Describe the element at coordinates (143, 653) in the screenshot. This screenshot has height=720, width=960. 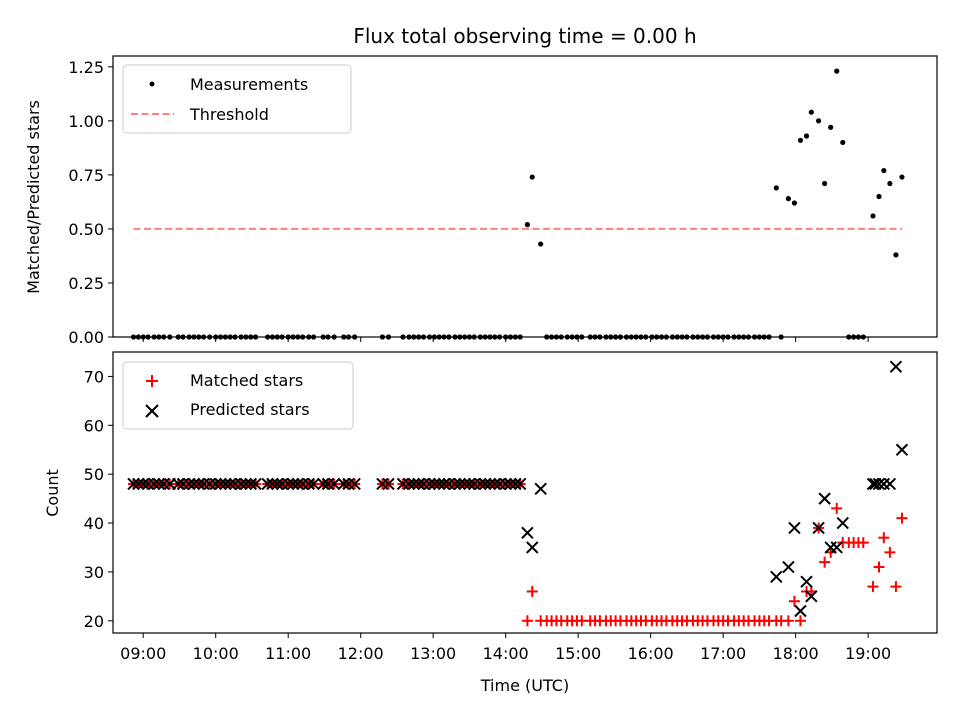
I see `x-tick-label: 09:00` at that location.